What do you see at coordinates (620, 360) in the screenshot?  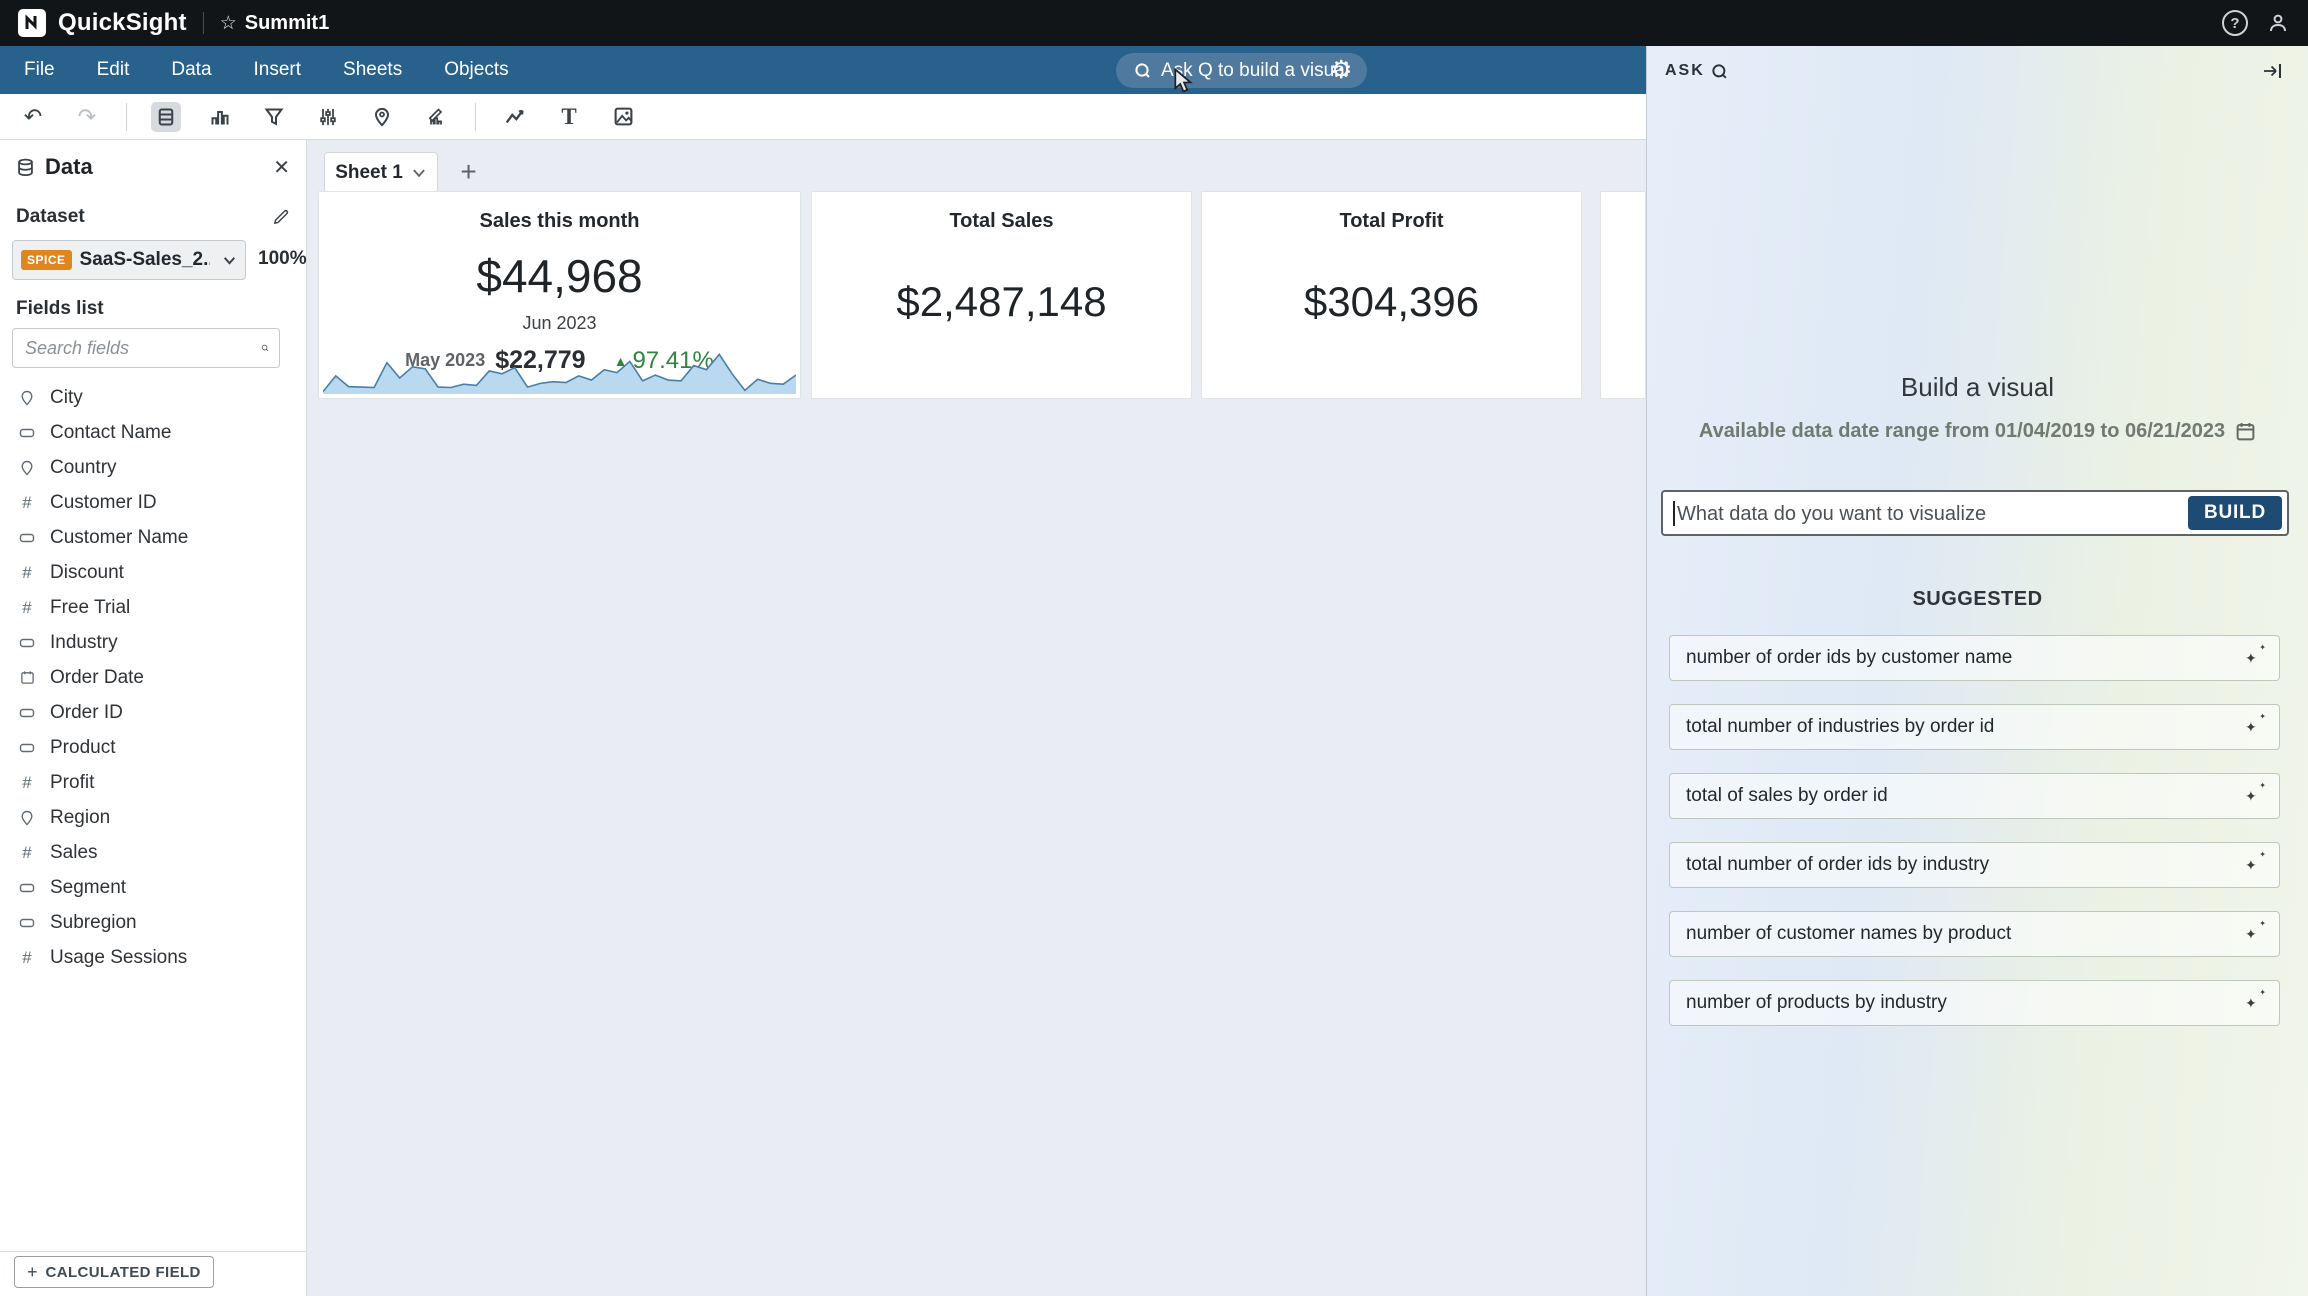 I see `arrow-up-icon: ▲` at bounding box center [620, 360].